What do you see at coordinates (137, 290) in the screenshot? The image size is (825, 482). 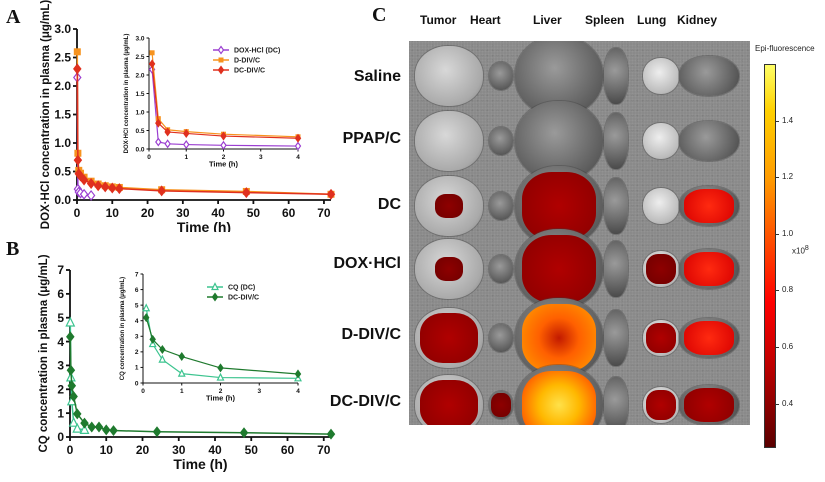 I see `y-tick-label: 6` at bounding box center [137, 290].